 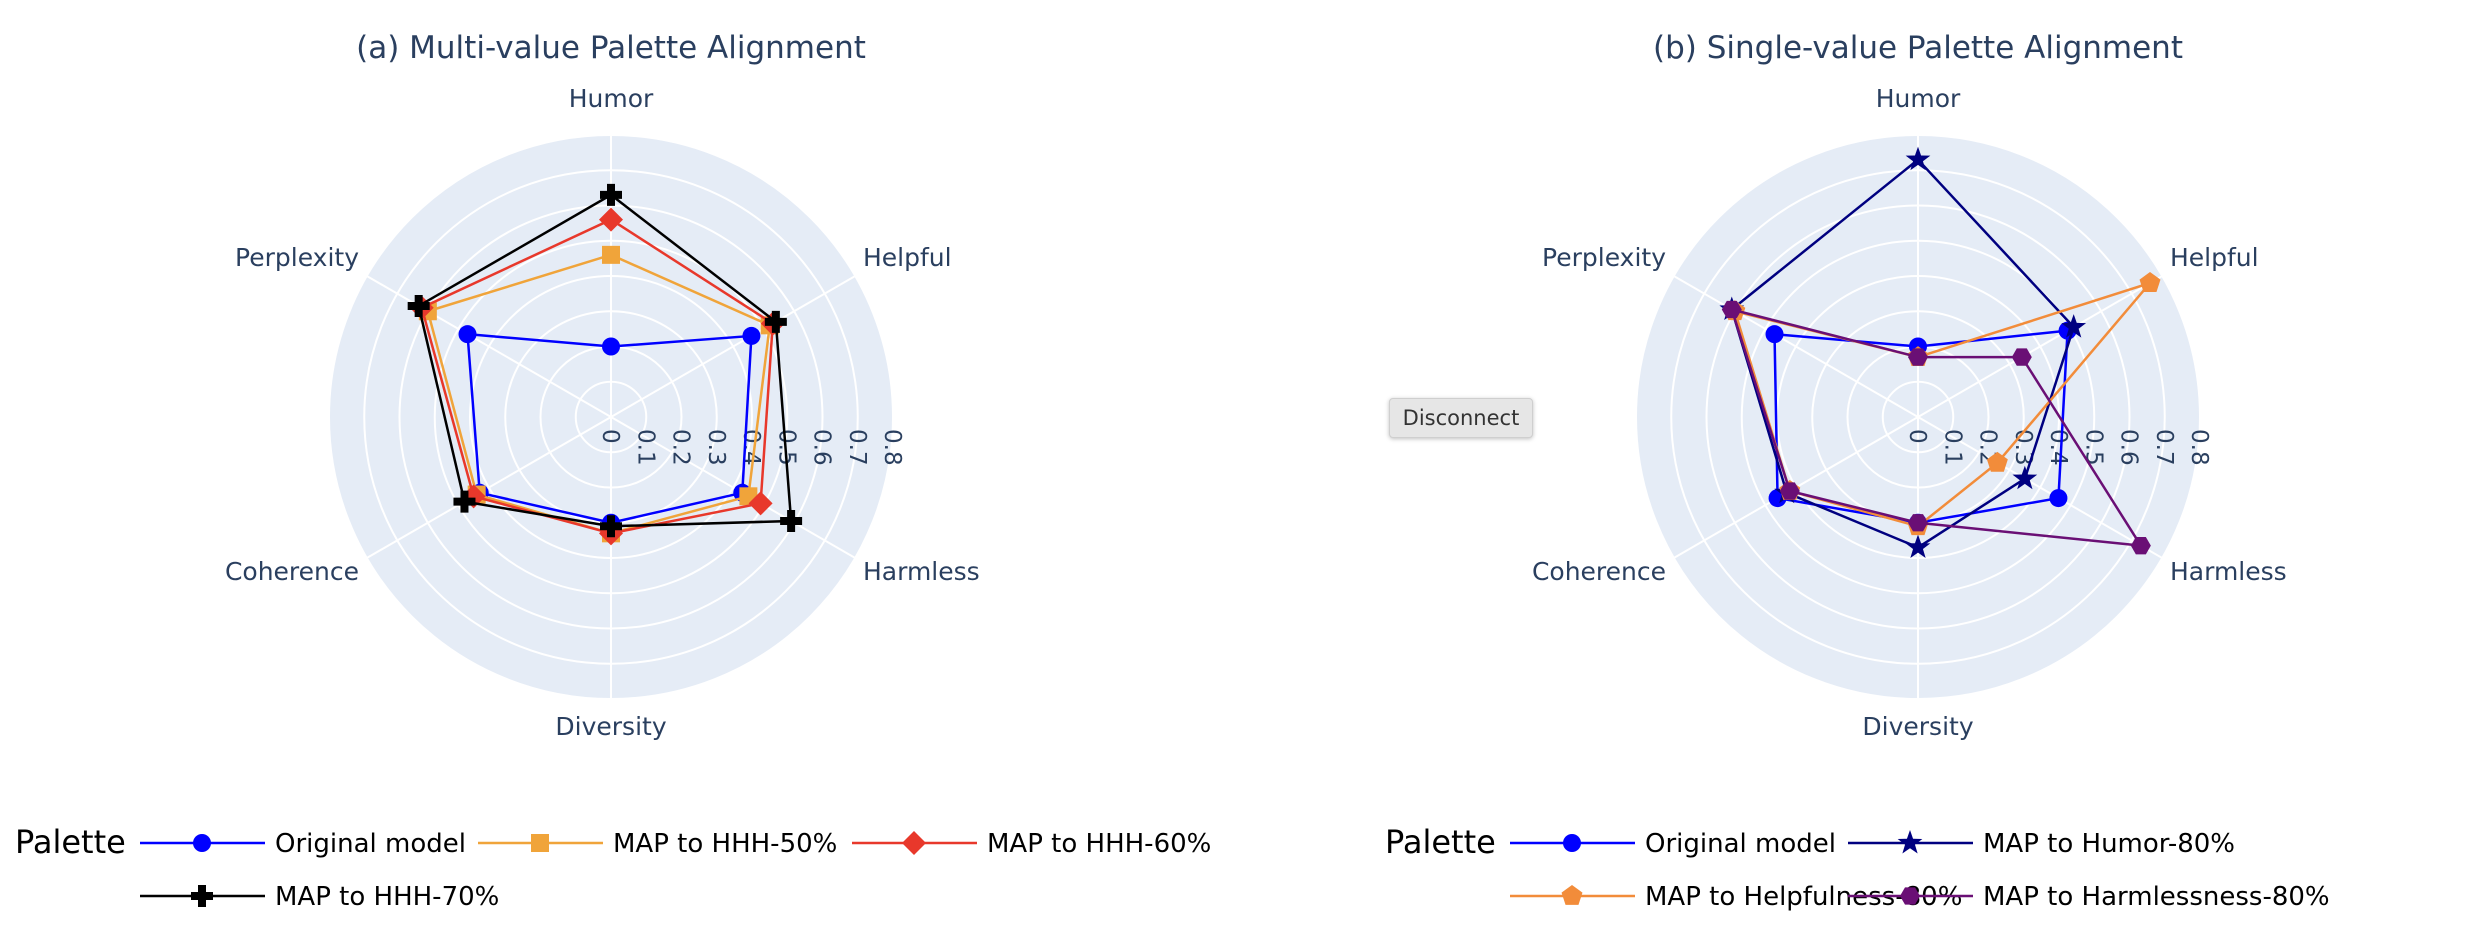 I want to click on legend-item: MAP to Humor-80%, so click(x=2041, y=844).